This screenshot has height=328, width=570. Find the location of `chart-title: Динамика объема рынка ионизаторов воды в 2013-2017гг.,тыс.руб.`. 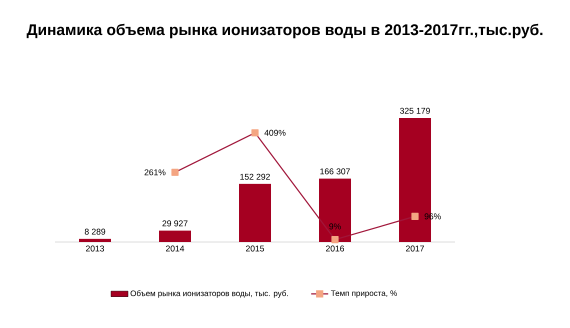

chart-title: Динамика объема рынка ионизаторов воды в 2013-2017гг.,тыс.руб. is located at coordinates (284, 31).